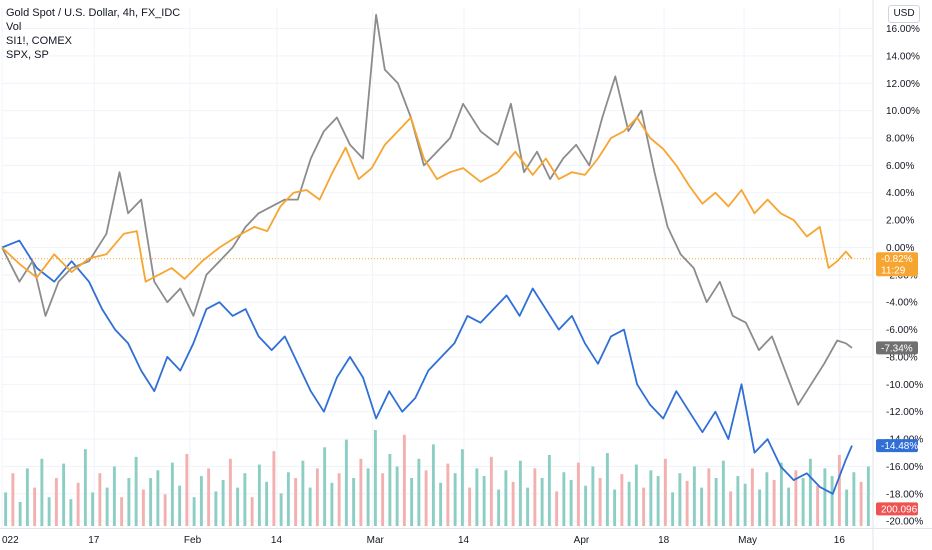  What do you see at coordinates (904, 412) in the screenshot?
I see `y-tick-label: -12.00%` at bounding box center [904, 412].